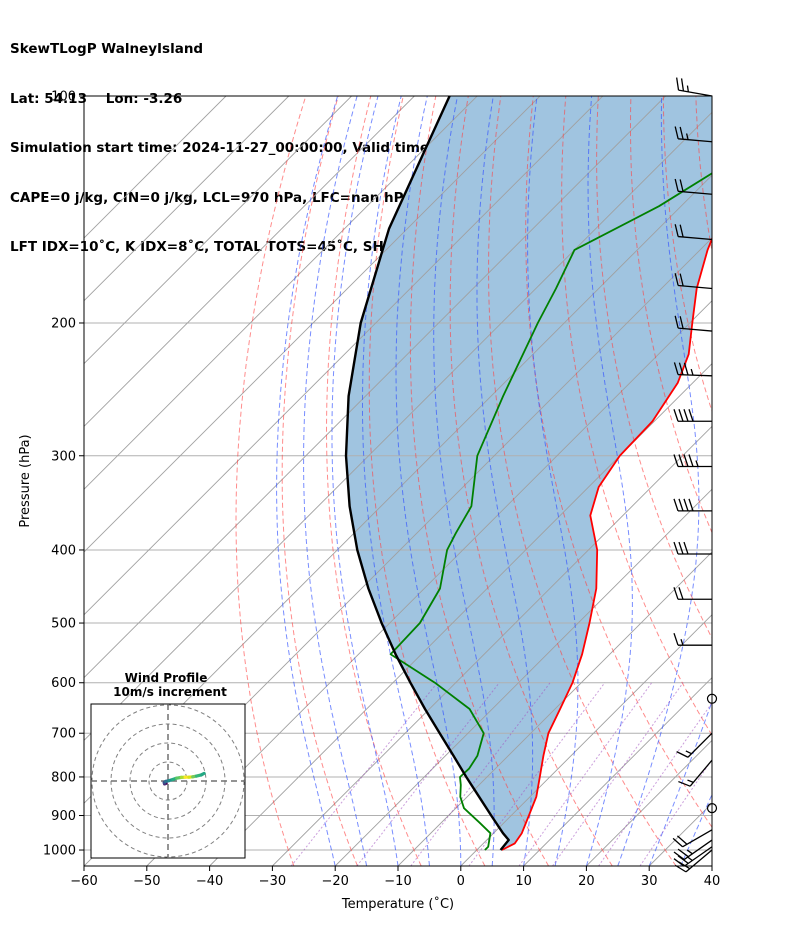  Describe the element at coordinates (107, 49) in the screenshot. I see `title-line-station: SkewTLogP WalneyIsland` at that location.